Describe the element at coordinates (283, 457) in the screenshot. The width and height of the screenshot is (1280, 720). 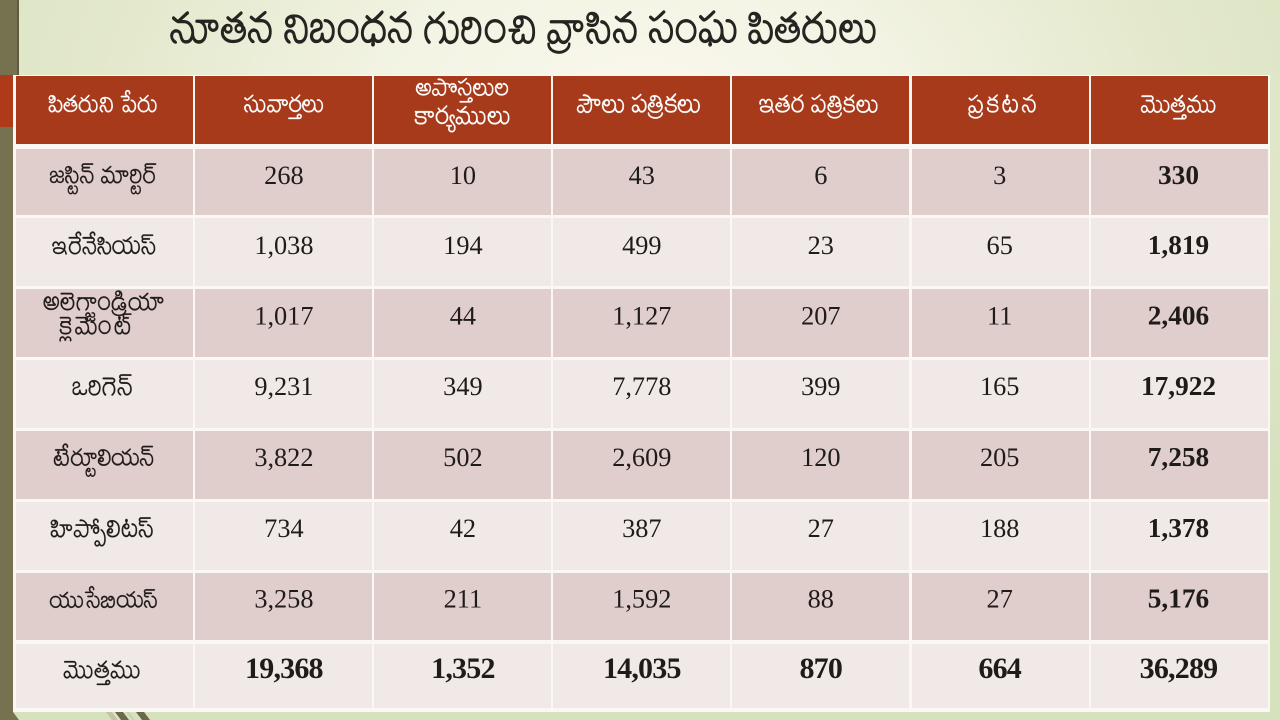
I see `svg-text: 3,822` at that location.